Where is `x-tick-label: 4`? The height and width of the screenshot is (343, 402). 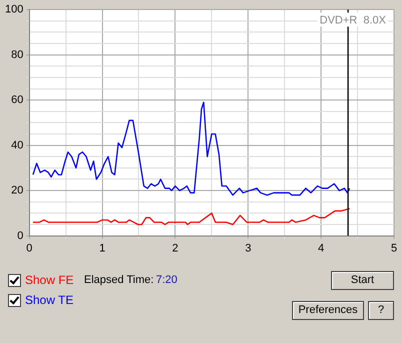
x-tick-label: 4 is located at coordinates (321, 248).